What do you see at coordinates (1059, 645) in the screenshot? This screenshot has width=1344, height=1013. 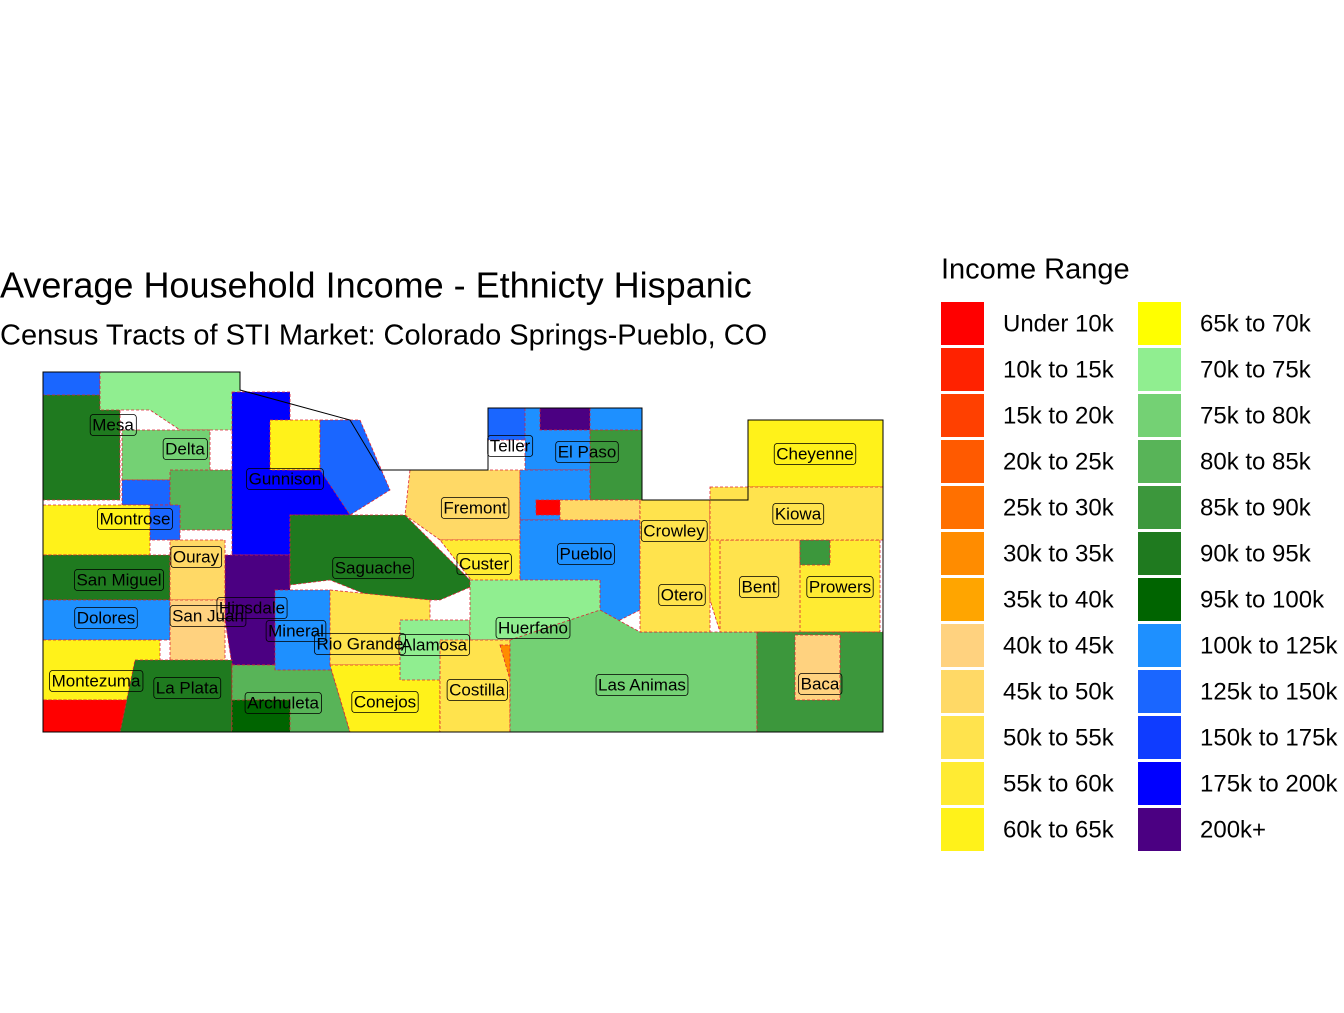 I see `legend-label: 40k to 45k` at bounding box center [1059, 645].